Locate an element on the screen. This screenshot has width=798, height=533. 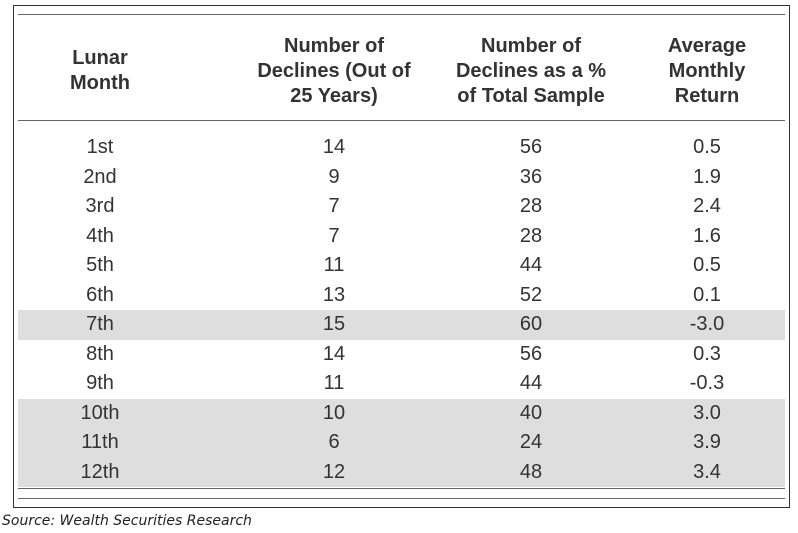
declines-count-cell: 12 is located at coordinates (334, 471).